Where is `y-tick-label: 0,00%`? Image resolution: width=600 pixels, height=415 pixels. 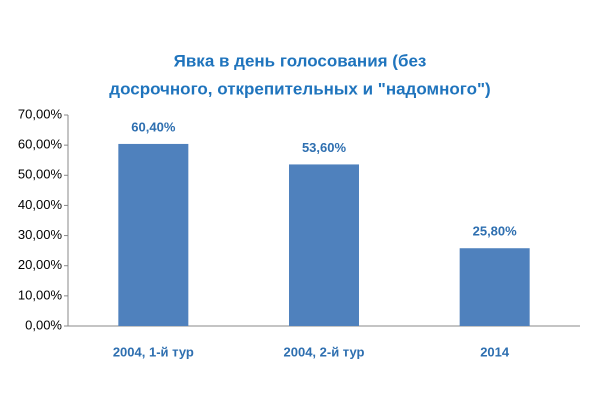
y-tick-label: 0,00% is located at coordinates (43, 324).